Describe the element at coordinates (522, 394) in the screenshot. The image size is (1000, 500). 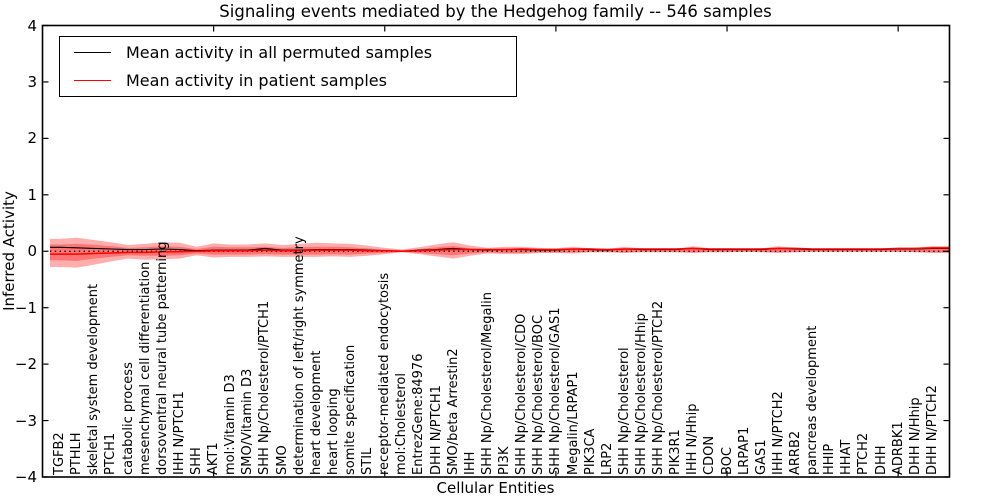
I see `x-tick-label: SHH Np/Cholesterol/CDO` at that location.